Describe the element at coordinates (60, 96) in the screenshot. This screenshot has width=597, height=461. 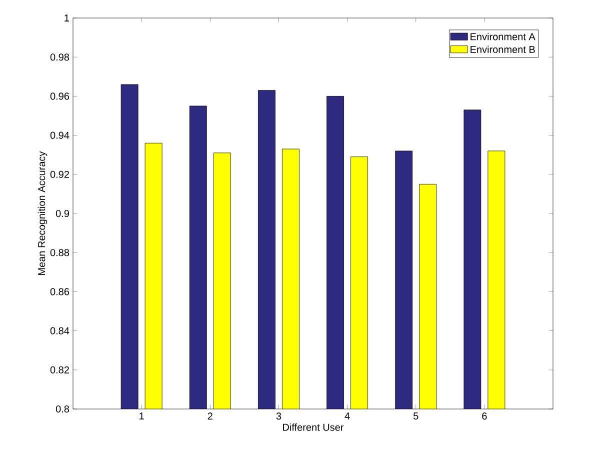
I see `y-tick-label: 0.96` at that location.